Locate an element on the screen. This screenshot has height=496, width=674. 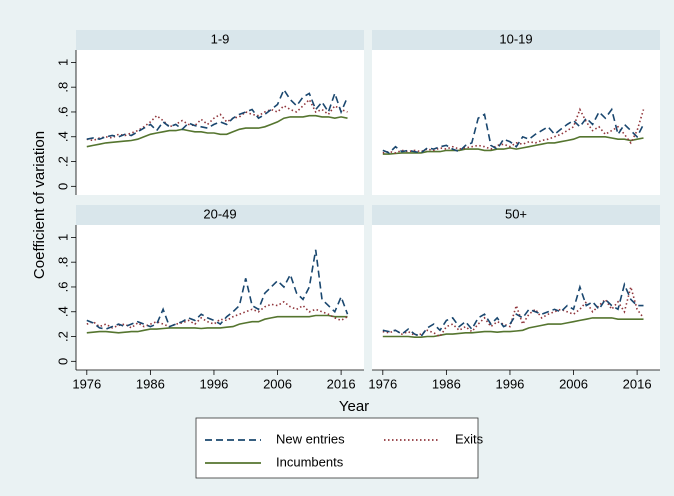
panel-title: 20-49 is located at coordinates (219, 213).